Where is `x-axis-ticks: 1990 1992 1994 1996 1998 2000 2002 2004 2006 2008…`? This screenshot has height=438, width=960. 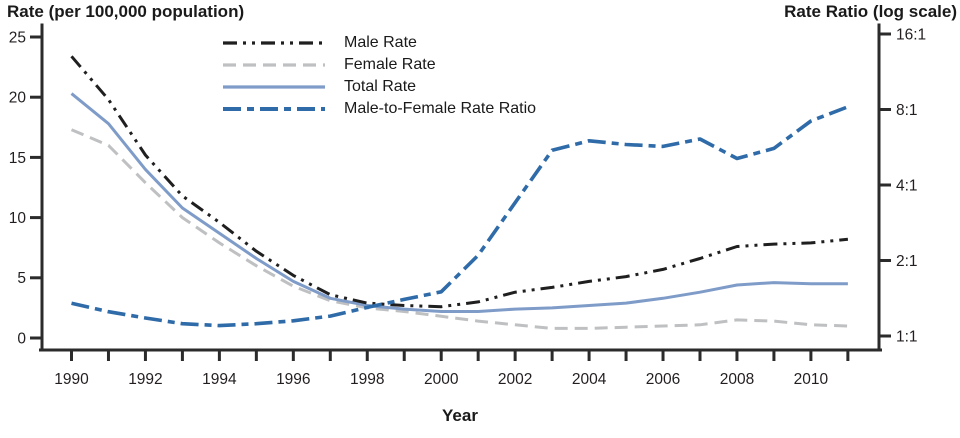 x-axis-ticks: 1990 1992 1994 1996 1998 2000 2002 2004 2006 2008… is located at coordinates (452, 369).